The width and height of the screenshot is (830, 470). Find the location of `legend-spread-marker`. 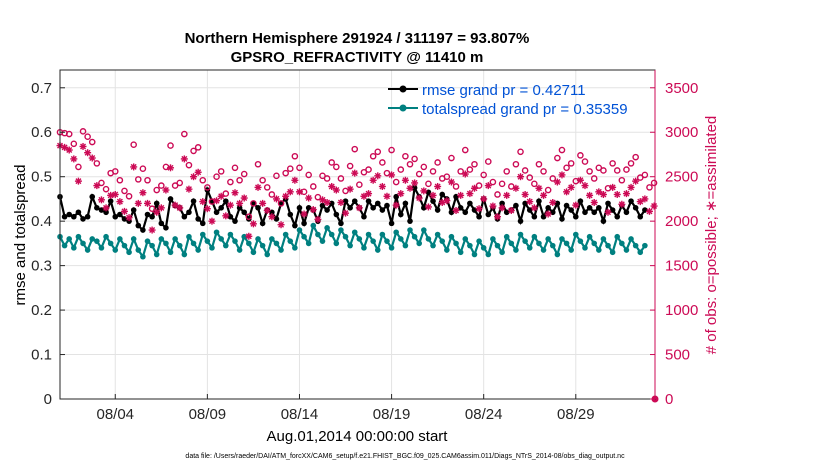

legend-spread-marker is located at coordinates (403, 108).